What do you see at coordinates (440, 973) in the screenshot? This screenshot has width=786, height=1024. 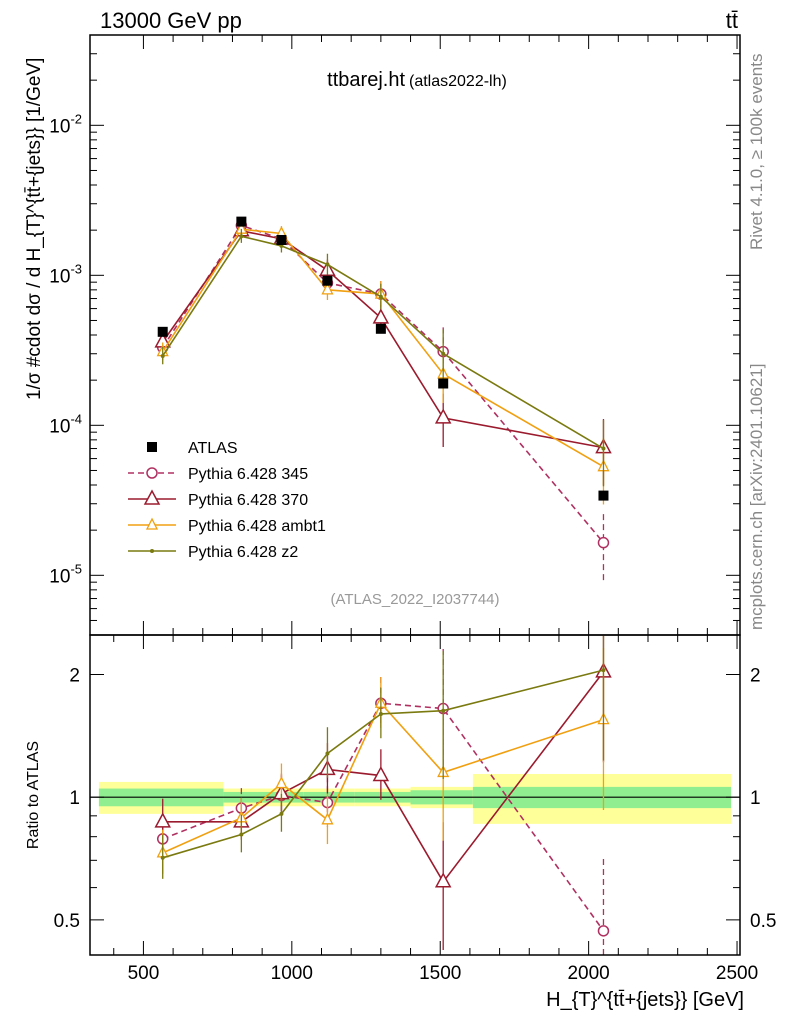 I see `x-tick-label: 1500` at bounding box center [440, 973].